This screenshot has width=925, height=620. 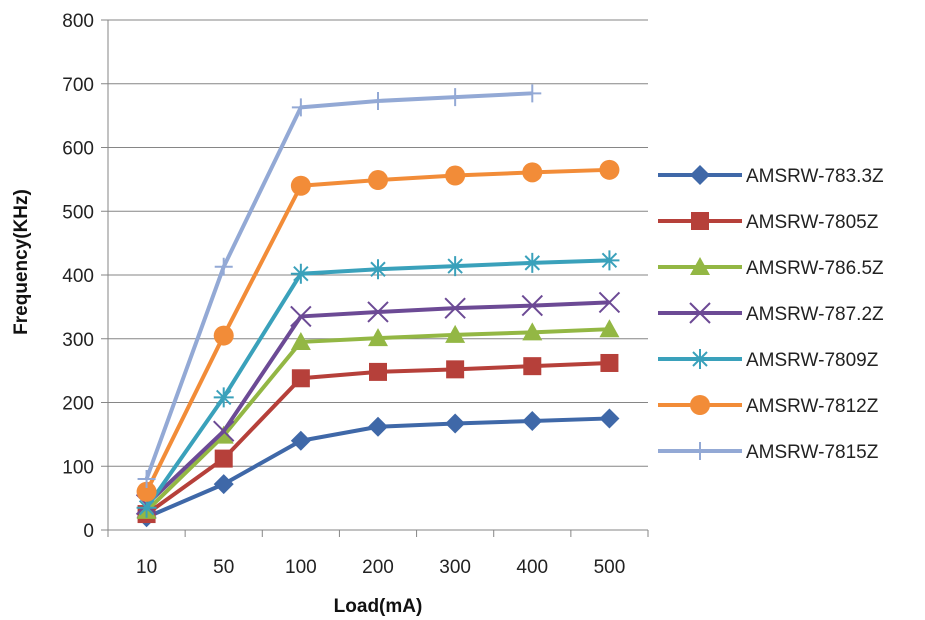 What do you see at coordinates (78, 85) in the screenshot?
I see `y-tick-label: 700` at bounding box center [78, 85].